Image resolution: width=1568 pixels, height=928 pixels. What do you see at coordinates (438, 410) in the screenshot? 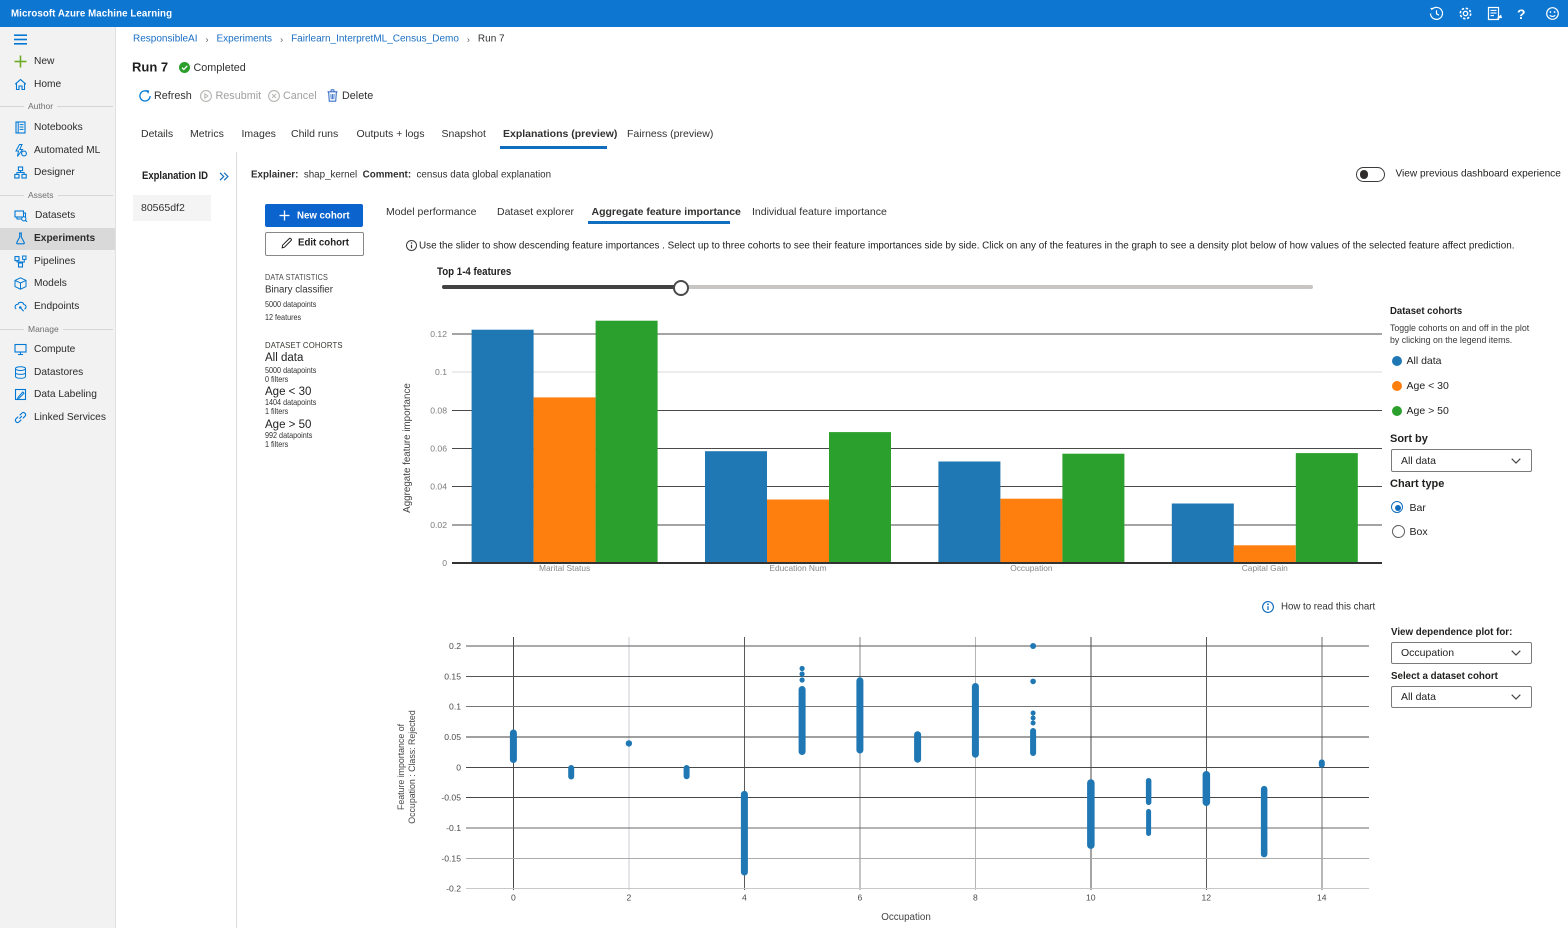
I see `svg-text: 0.08` at bounding box center [438, 410].